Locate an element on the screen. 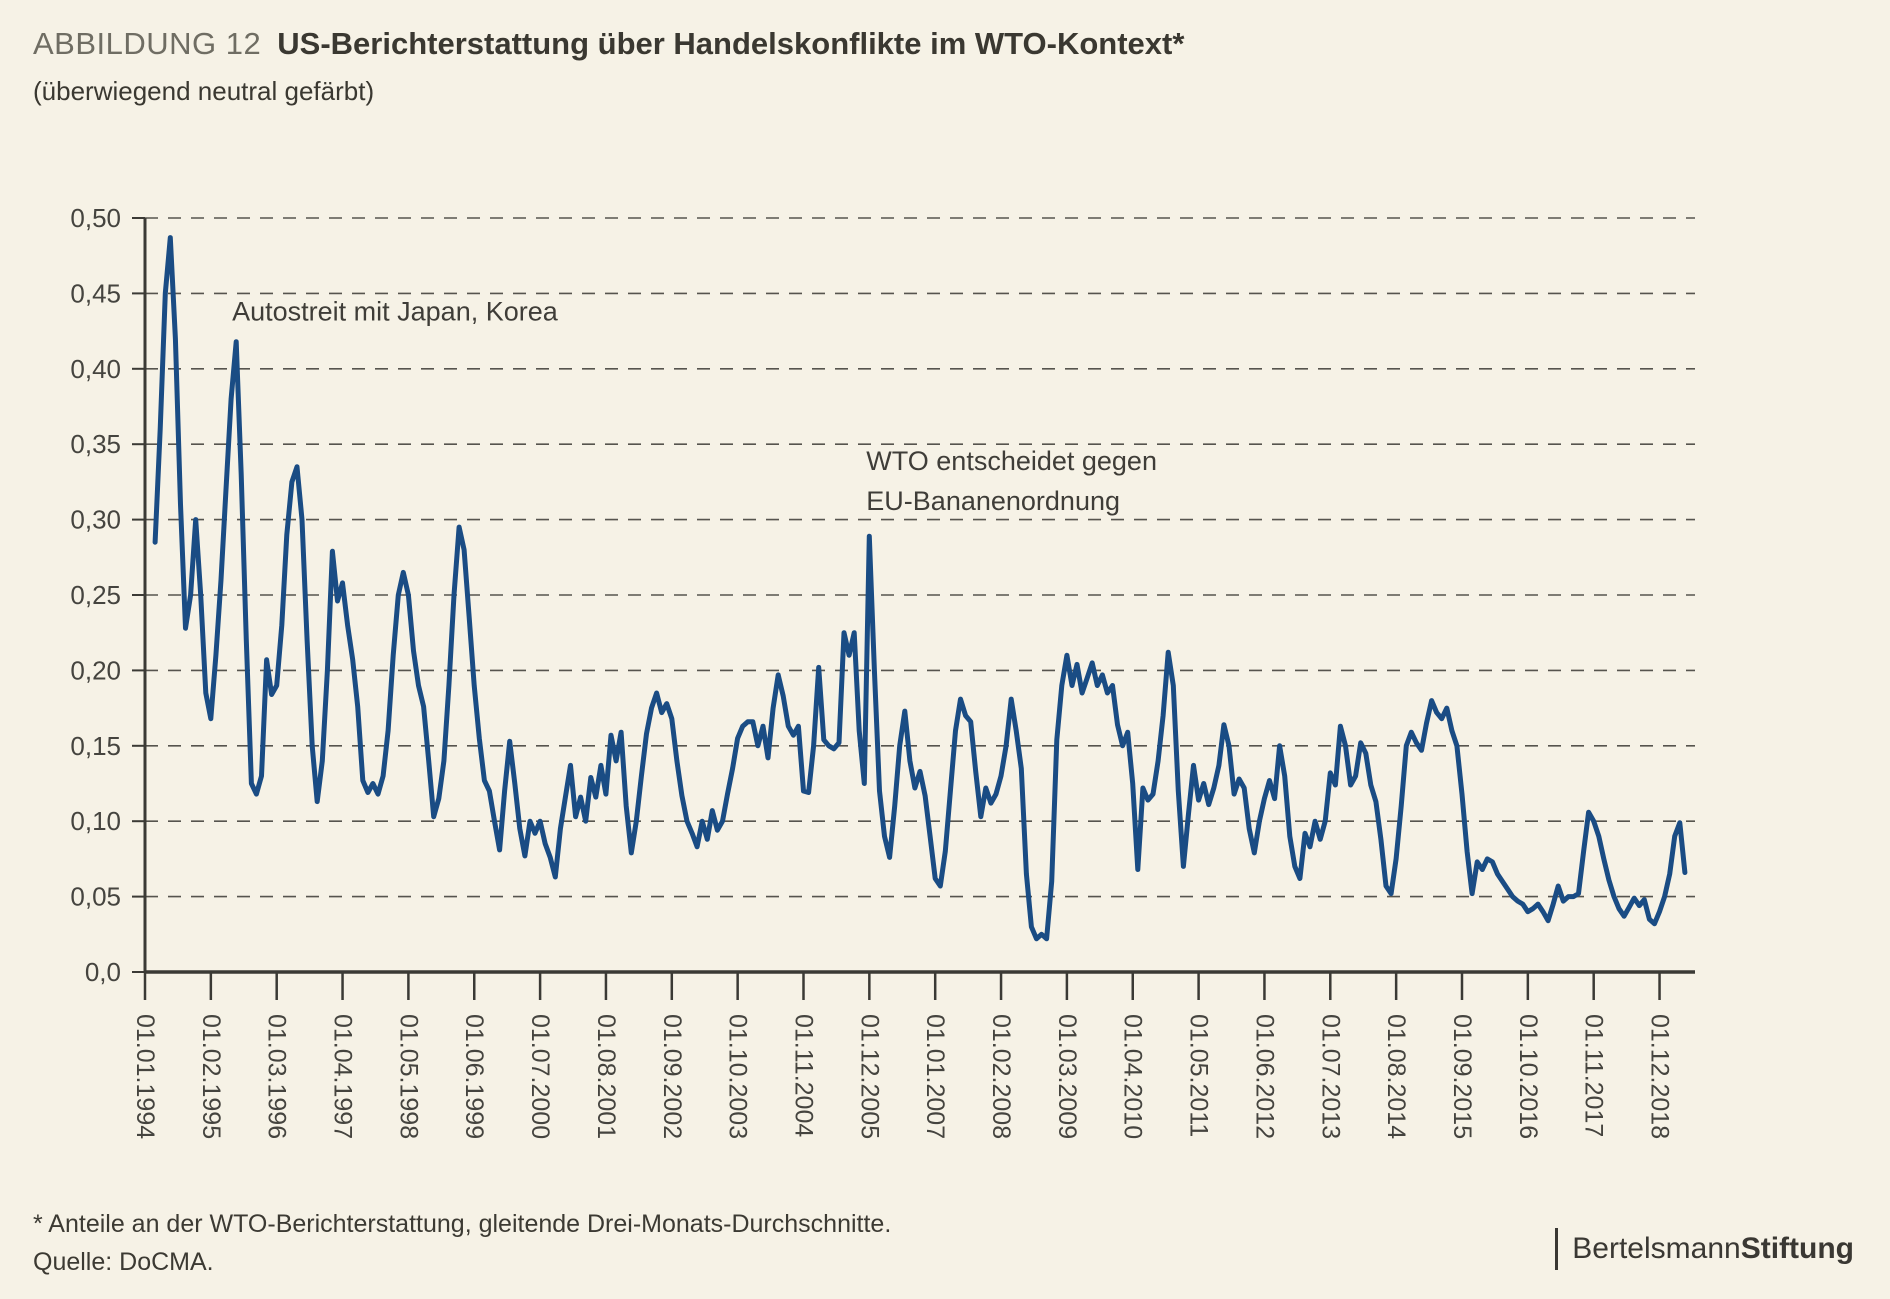 The image size is (1890, 1299). x-axis-tick-label: 01.07.2000 is located at coordinates (540, 1076).